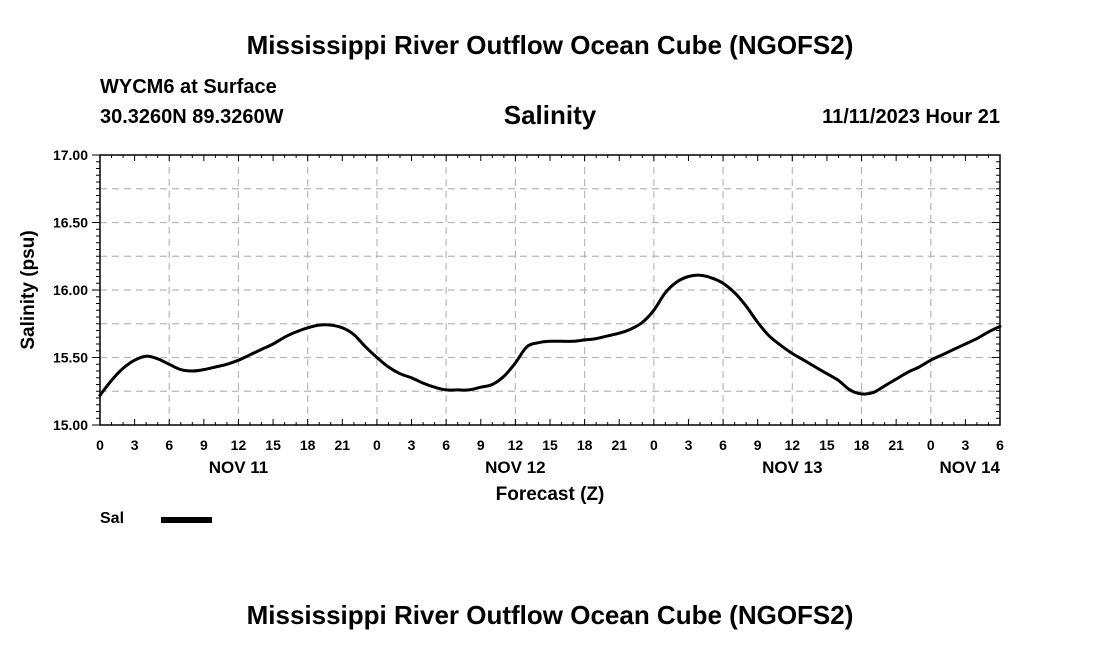  Describe the element at coordinates (515, 467) in the screenshot. I see `x-day-label: NOV 12` at that location.